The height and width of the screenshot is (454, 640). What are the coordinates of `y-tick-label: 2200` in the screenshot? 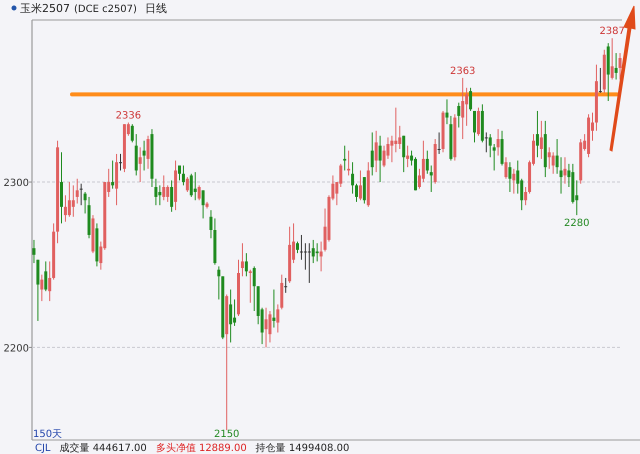 It's located at (16, 348).